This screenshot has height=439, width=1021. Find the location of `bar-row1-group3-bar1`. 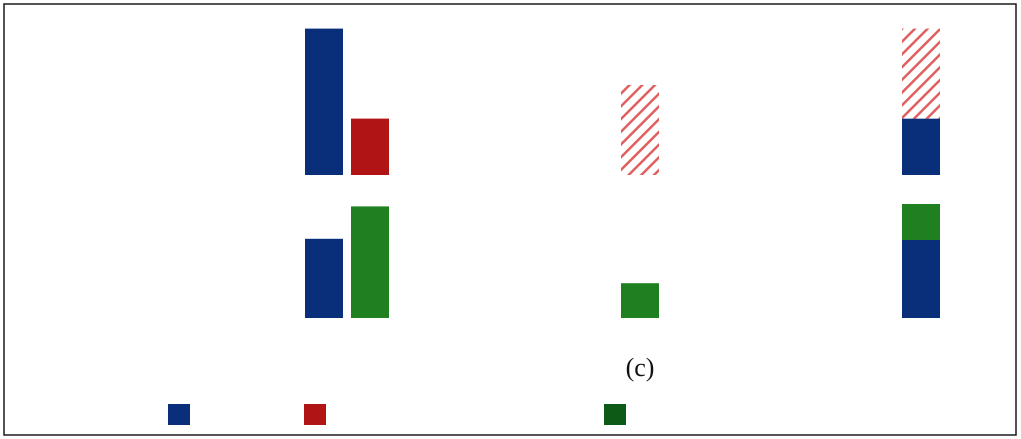

bar-row1-group3-bar1 is located at coordinates (921, 146).